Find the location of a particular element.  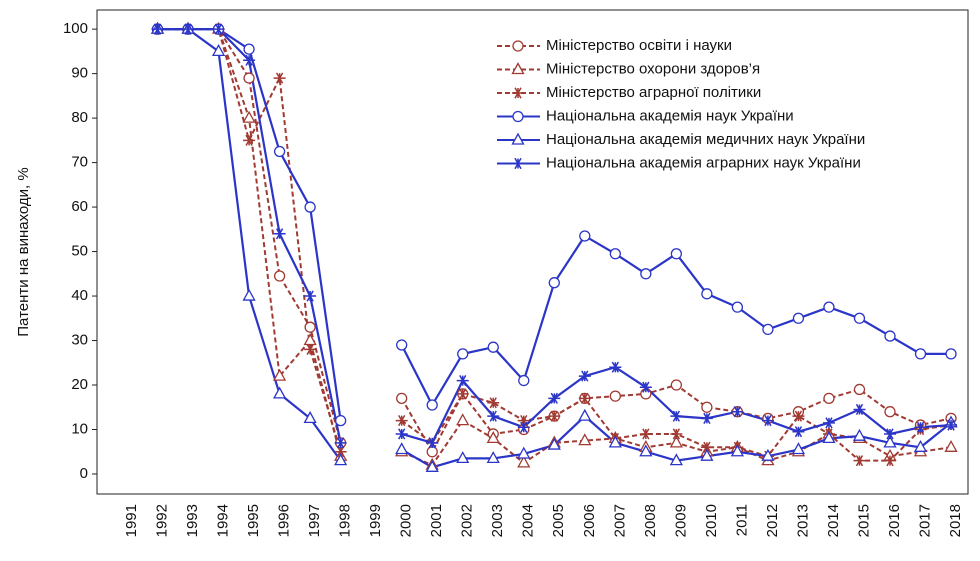

x-tick-label: 2006 is located at coordinates (589, 520).